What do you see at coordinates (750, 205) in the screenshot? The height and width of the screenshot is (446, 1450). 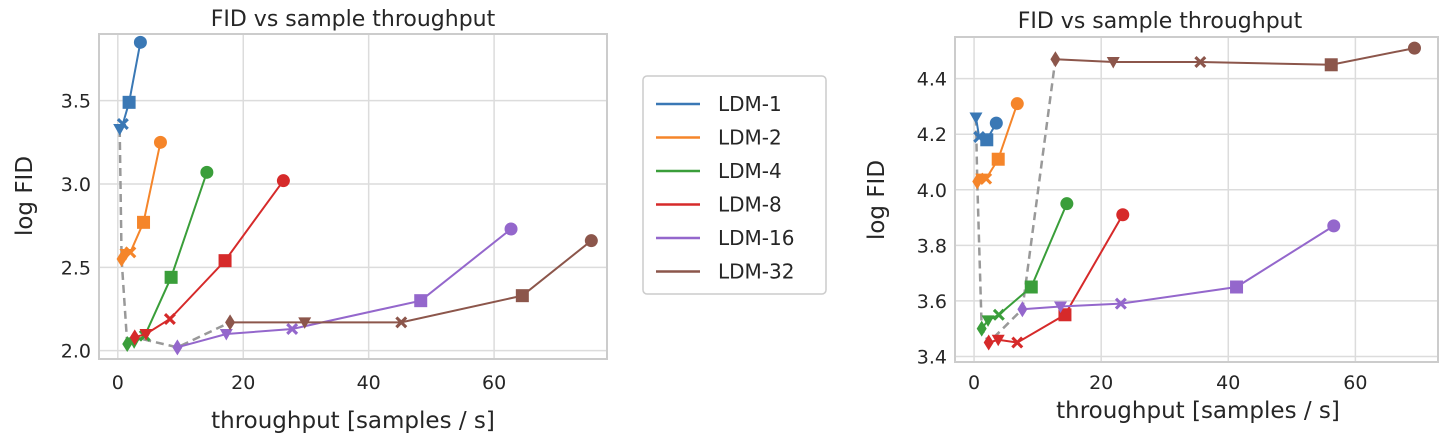 I see `legend-label: LDM-8` at bounding box center [750, 205].